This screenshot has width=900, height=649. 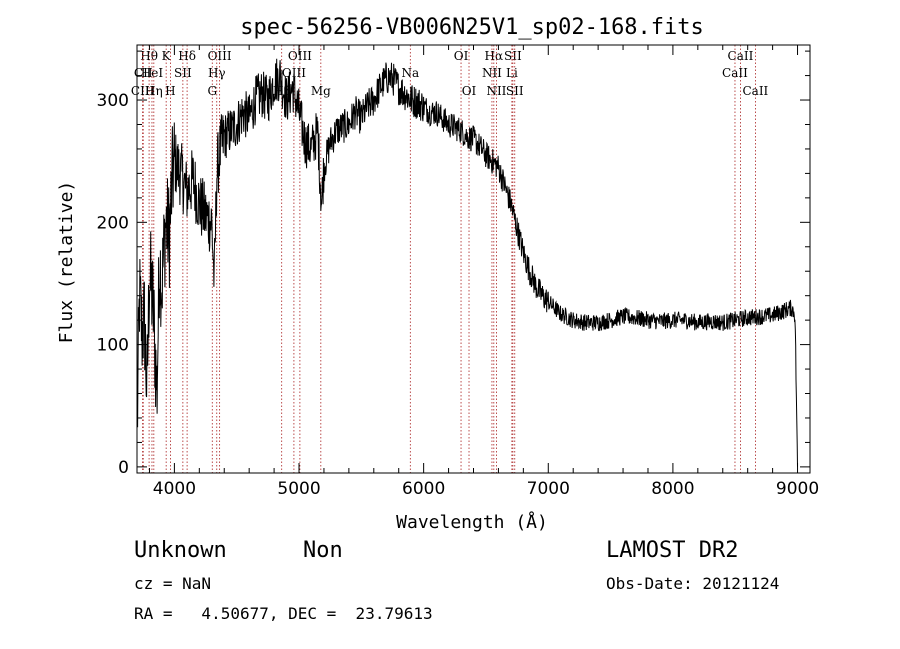 What do you see at coordinates (797, 489) in the screenshot?
I see `x-tick-label: 9000` at bounding box center [797, 489].